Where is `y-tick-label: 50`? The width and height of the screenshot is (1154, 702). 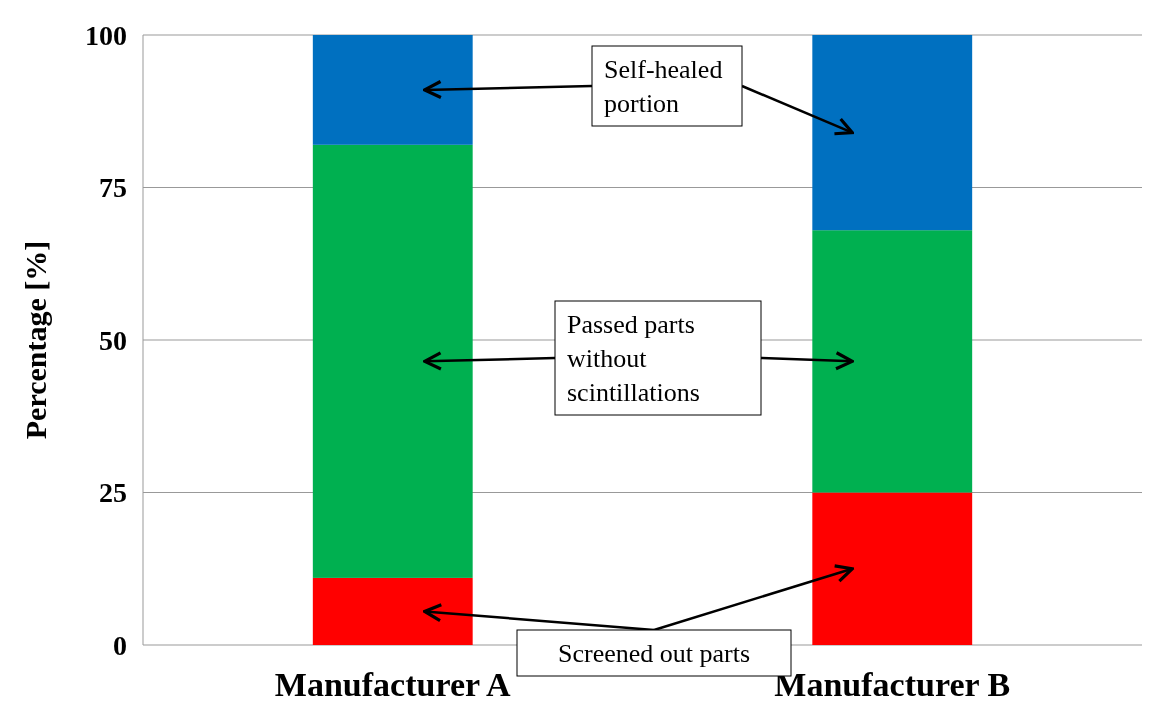 y-tick-label: 50 is located at coordinates (113, 340).